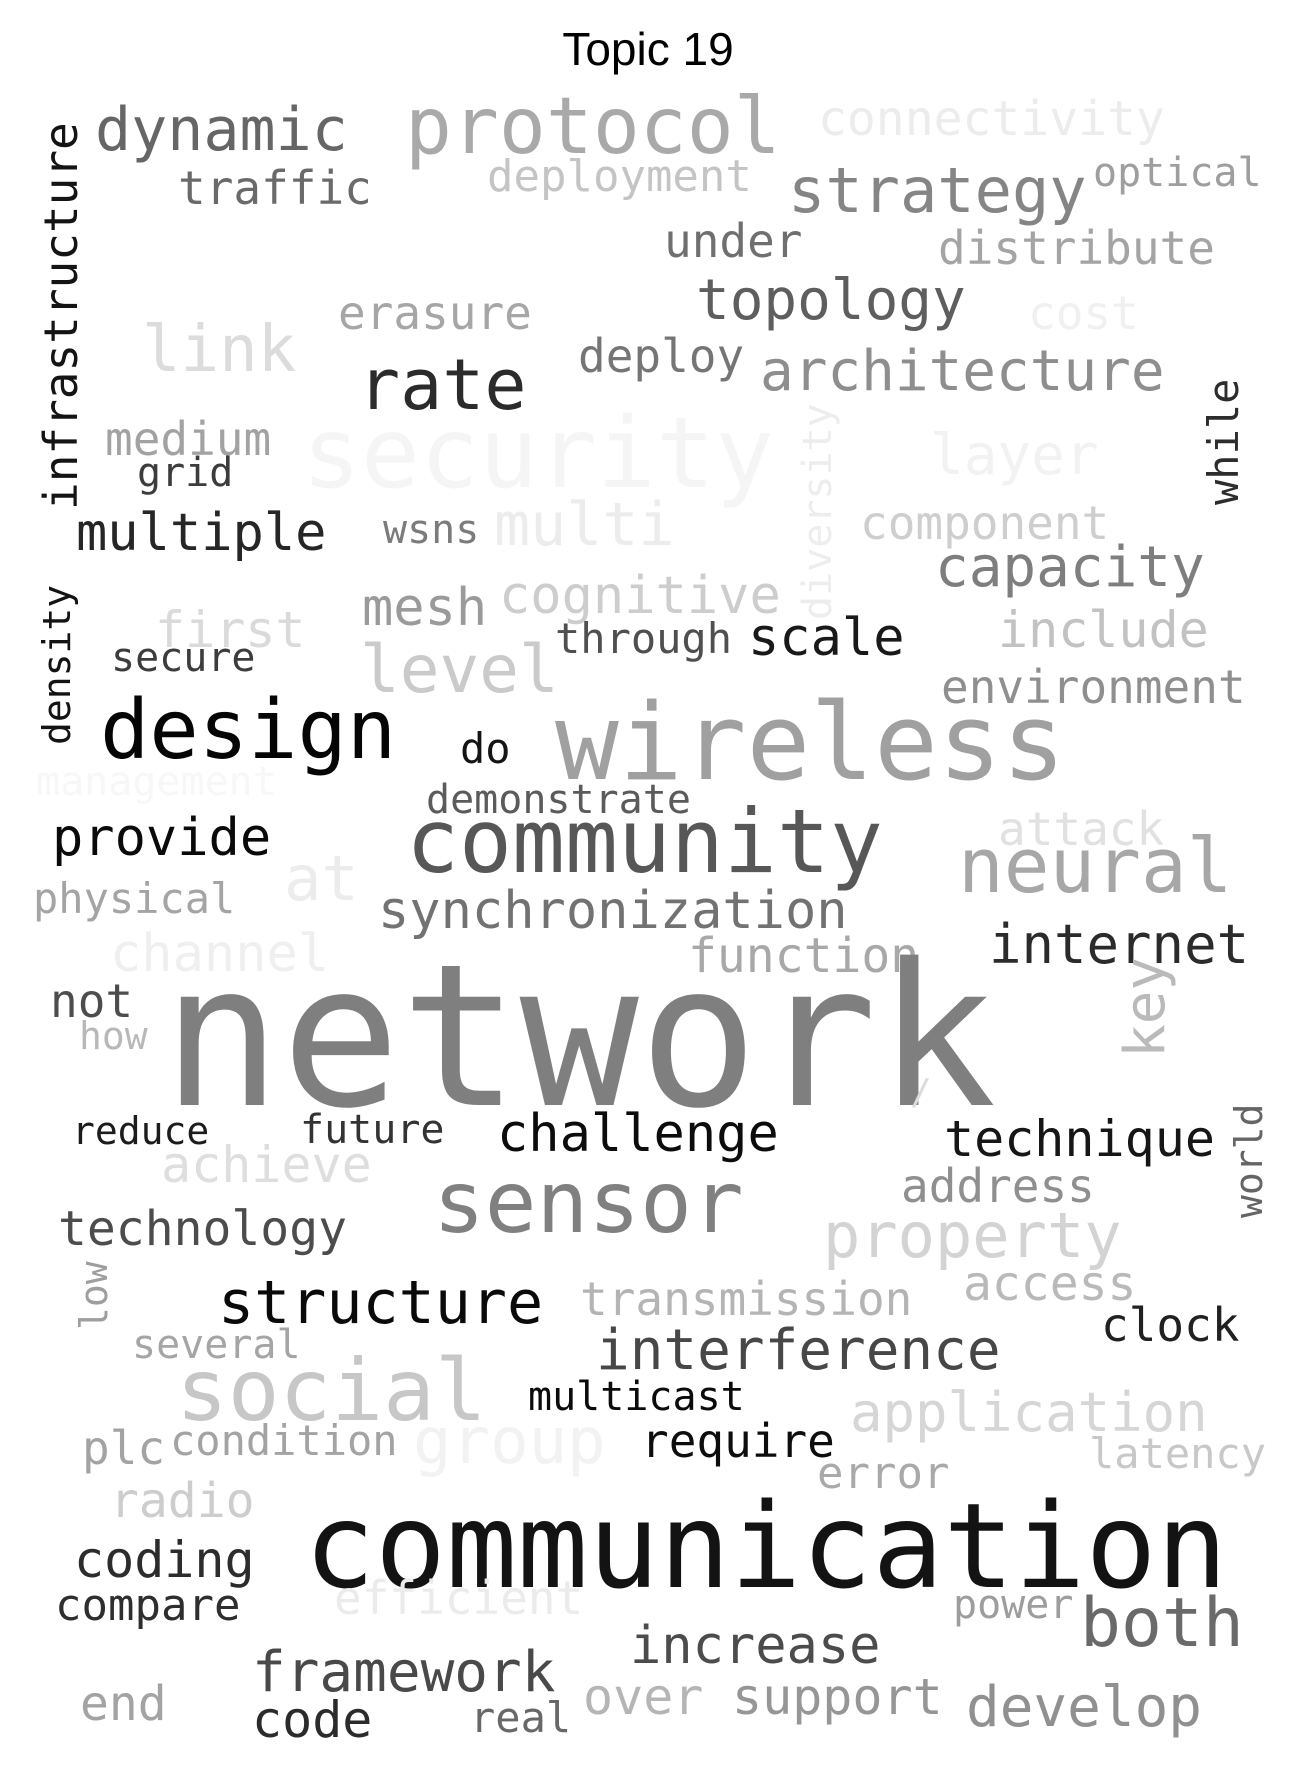 The width and height of the screenshot is (1296, 1770). What do you see at coordinates (321, 878) in the screenshot?
I see `word-at: at` at bounding box center [321, 878].